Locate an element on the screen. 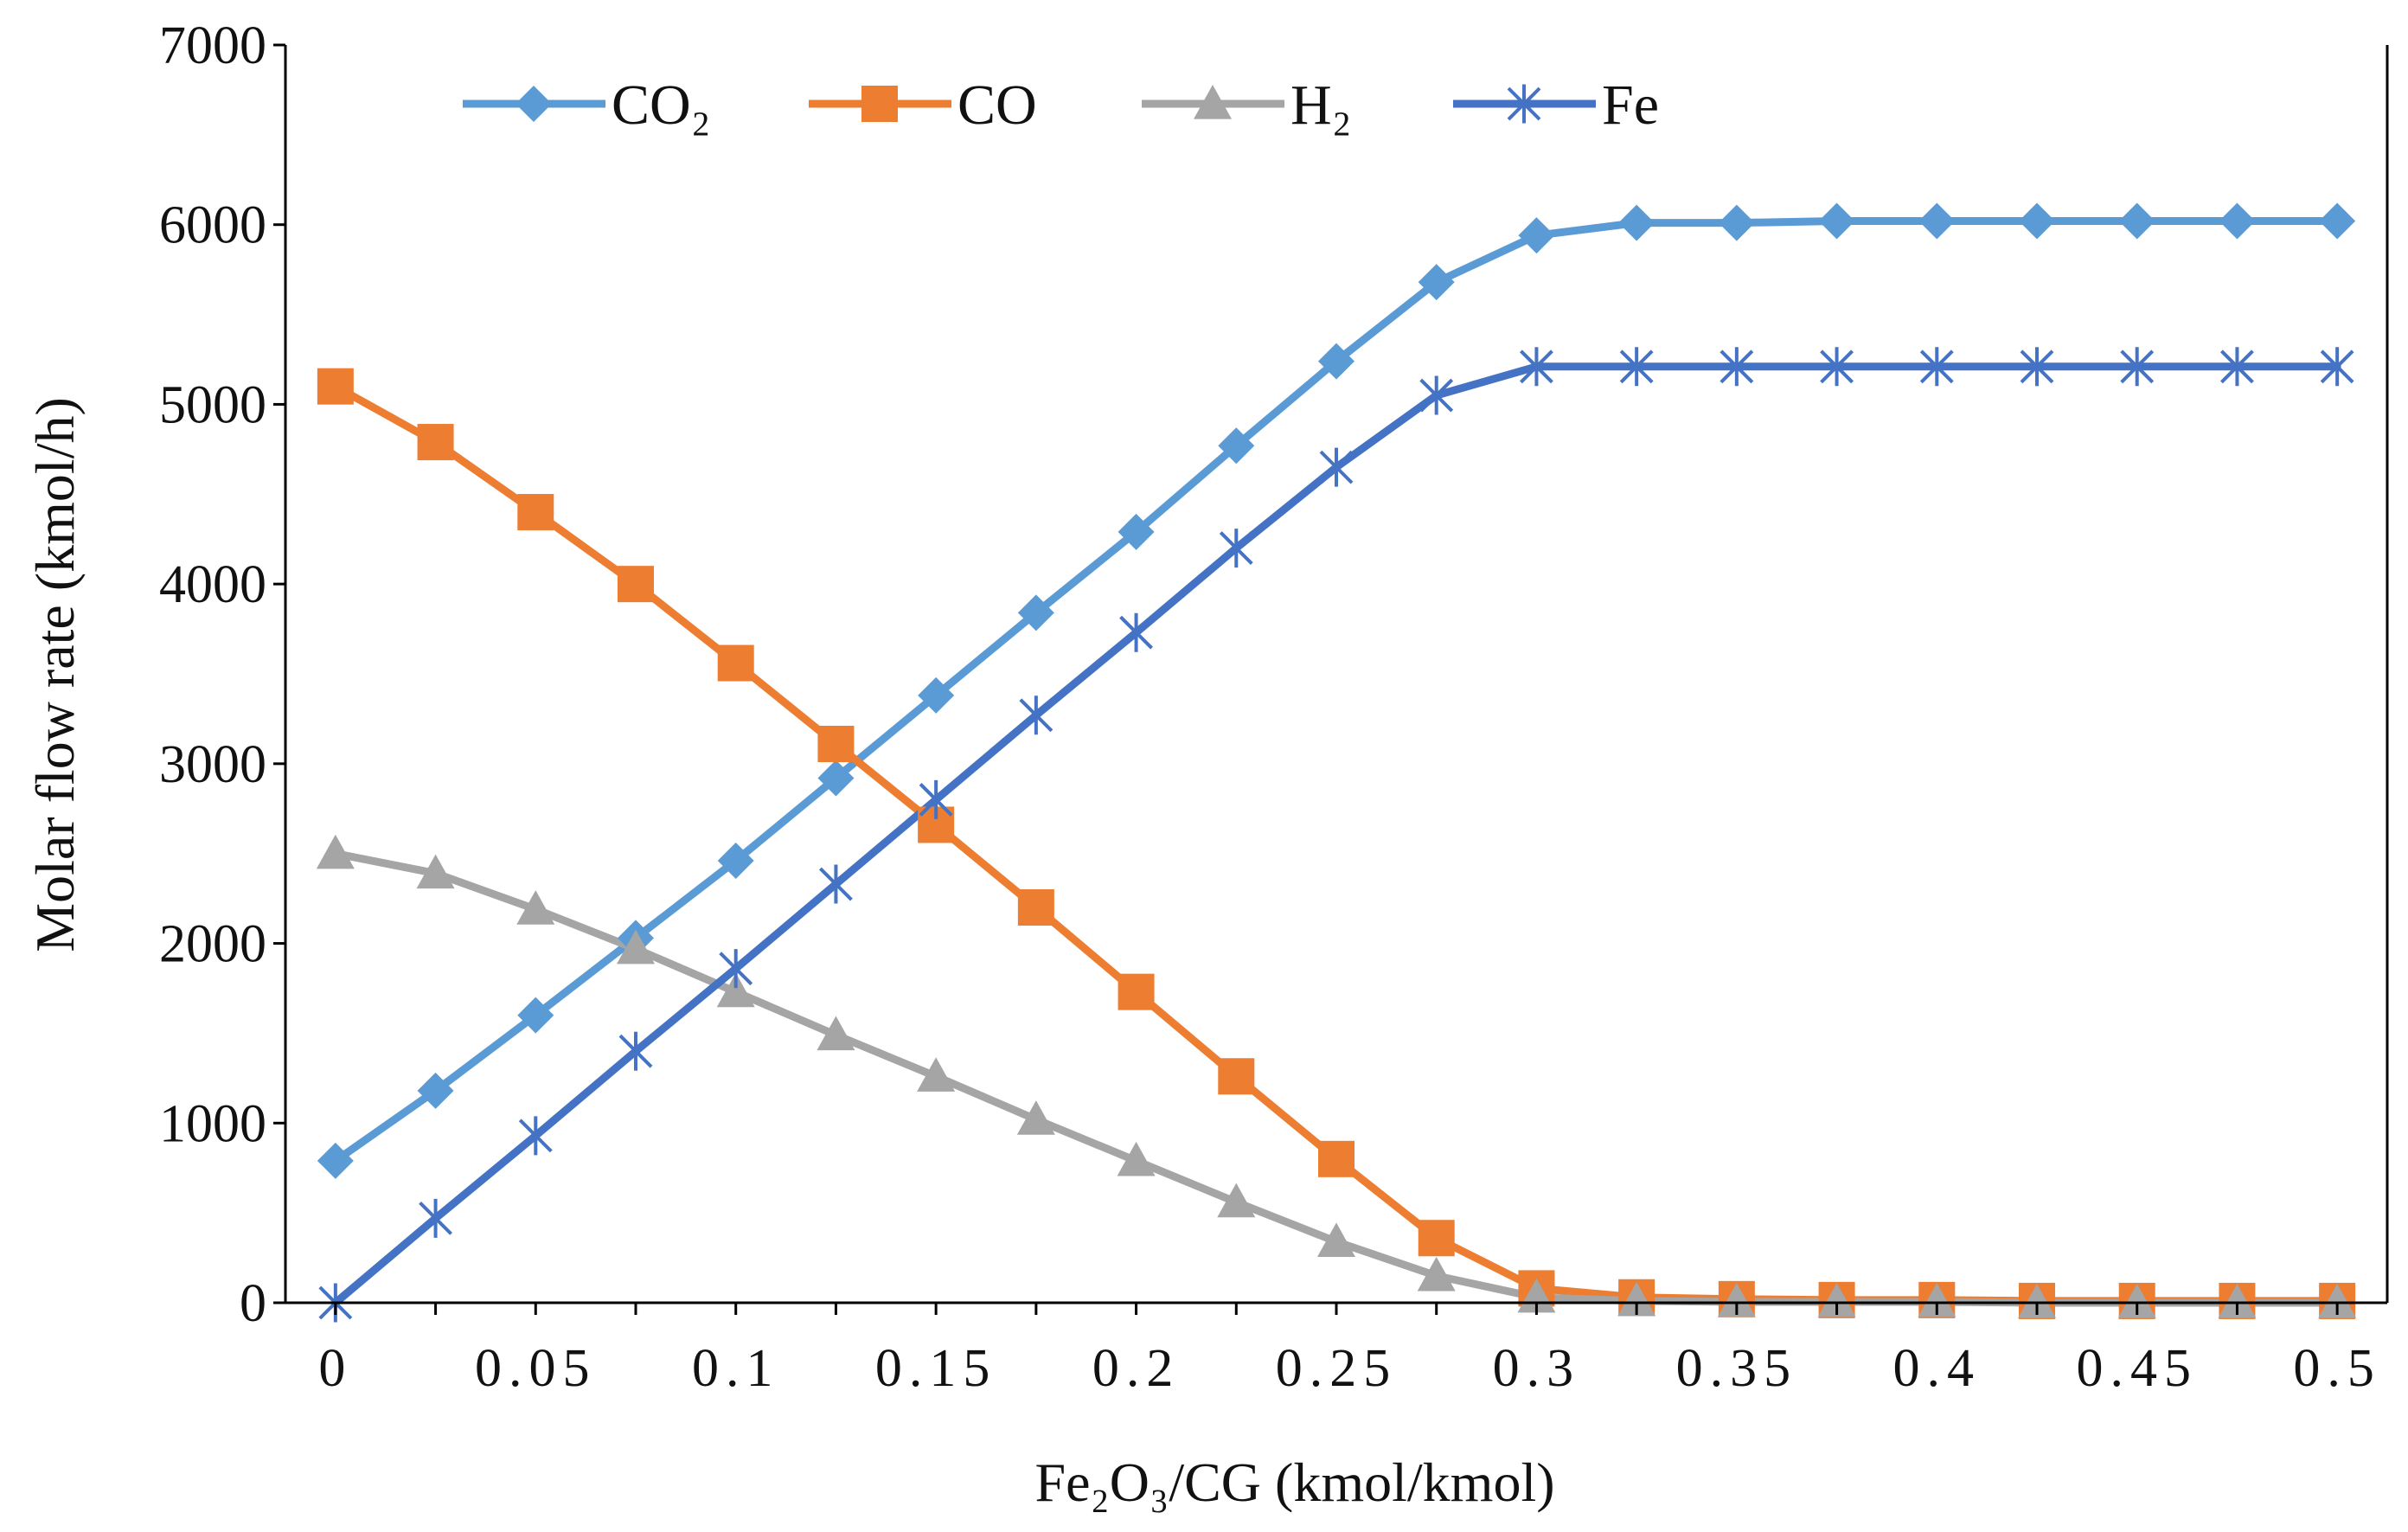 The image size is (2408, 1532). y-tick-label: 4000 is located at coordinates (212, 584).